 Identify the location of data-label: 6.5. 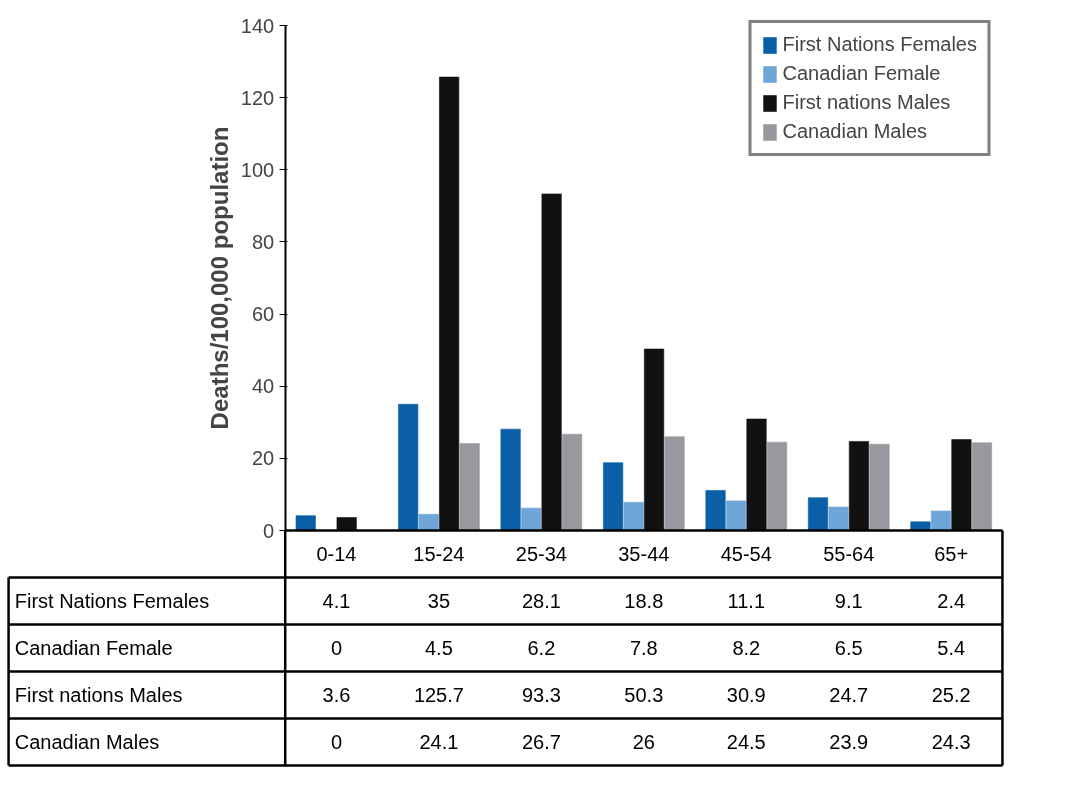
(848, 648).